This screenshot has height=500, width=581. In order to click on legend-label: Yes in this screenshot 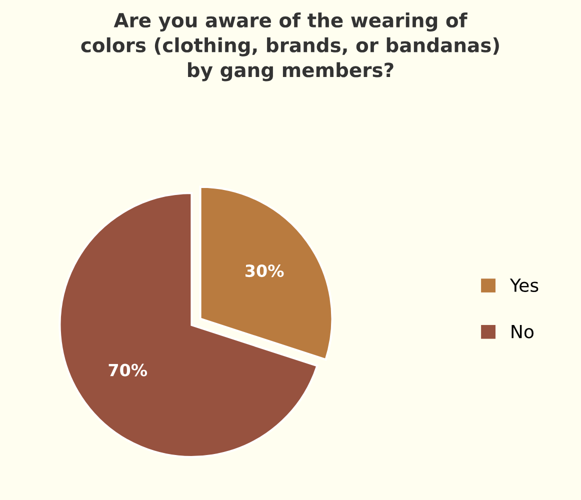, I will do `click(524, 285)`.